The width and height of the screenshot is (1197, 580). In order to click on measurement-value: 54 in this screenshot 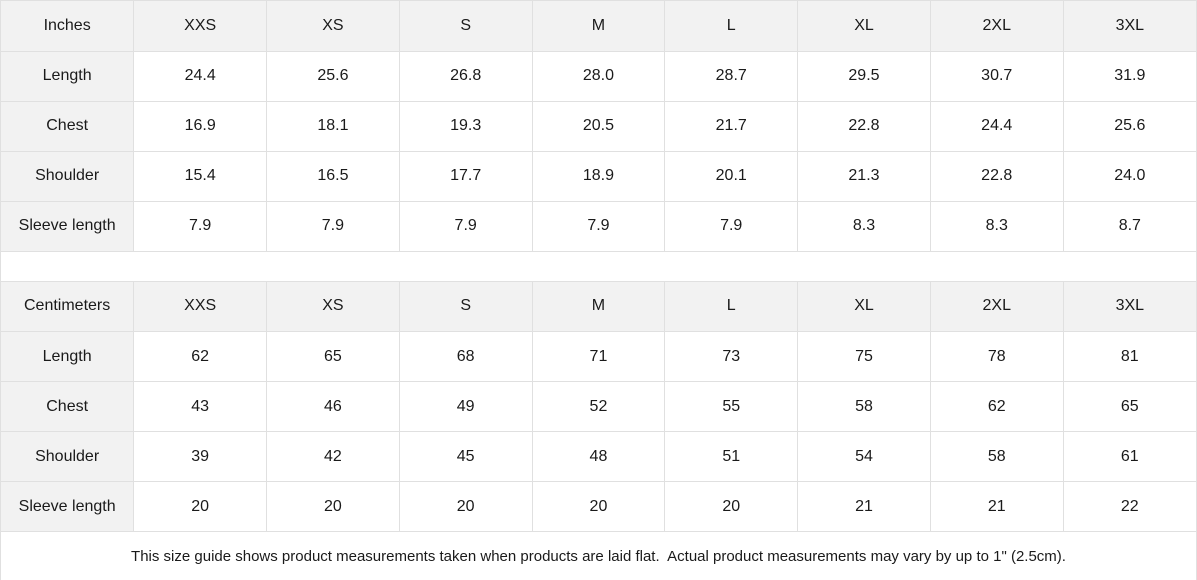, I will do `click(864, 456)`.